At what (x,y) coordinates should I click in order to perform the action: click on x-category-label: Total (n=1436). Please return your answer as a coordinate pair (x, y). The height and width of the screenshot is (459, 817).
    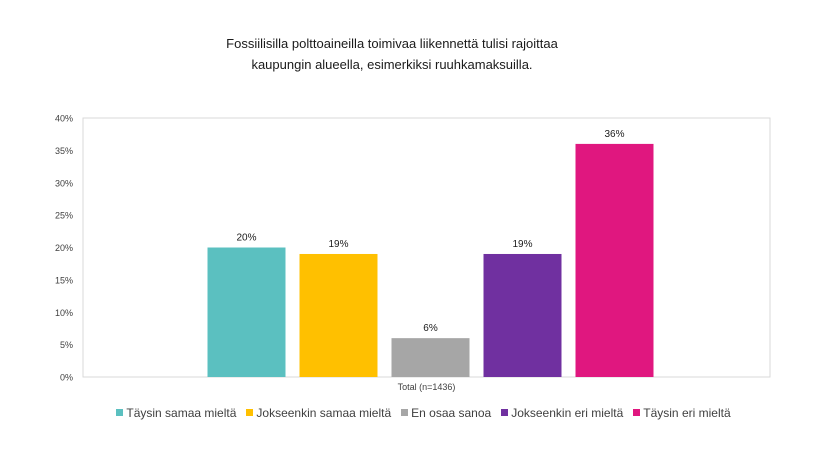
    Looking at the image, I should click on (427, 387).